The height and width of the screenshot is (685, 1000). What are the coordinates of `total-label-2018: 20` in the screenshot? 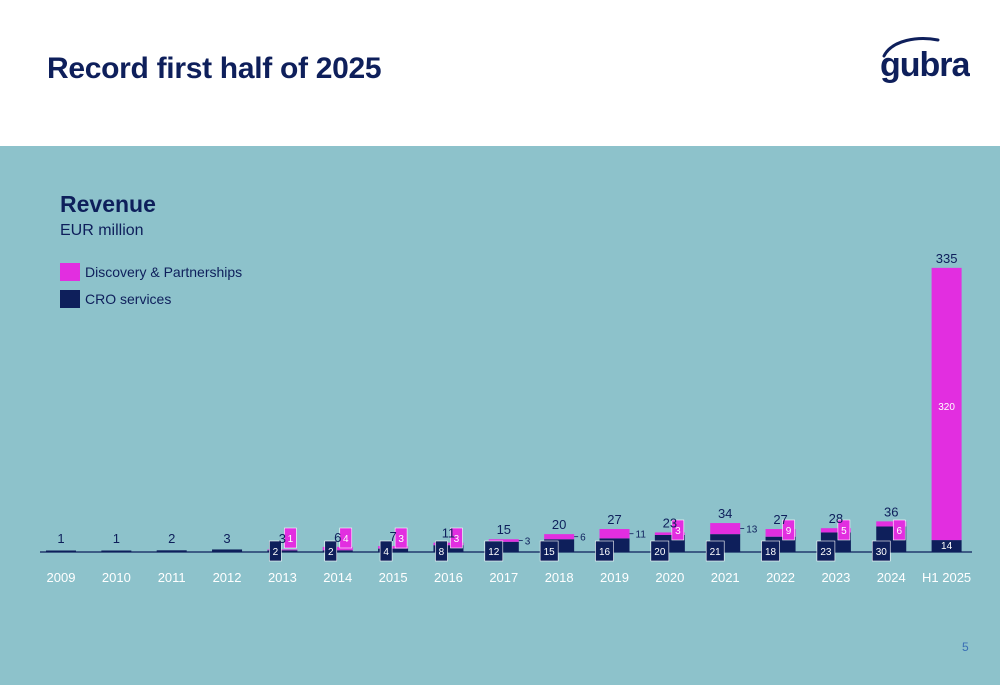 It's located at (559, 524).